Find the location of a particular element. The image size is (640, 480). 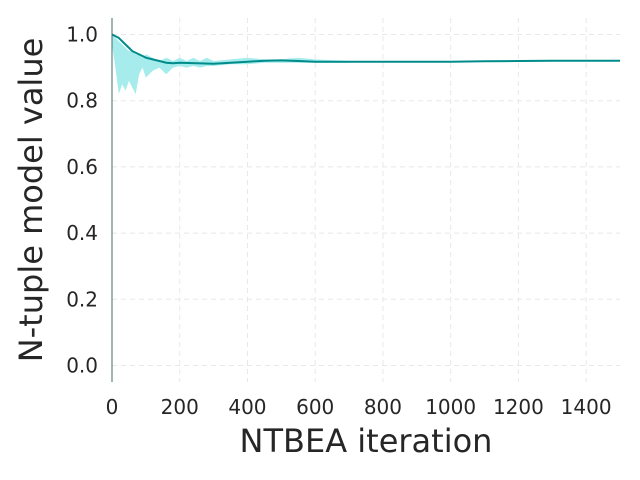

y-tick-label: 0.2 is located at coordinates (82, 299).